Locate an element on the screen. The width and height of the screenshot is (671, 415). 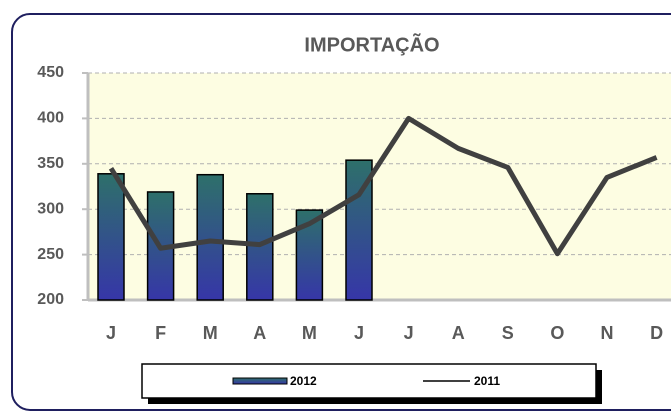
x-tick-label: O is located at coordinates (557, 333).